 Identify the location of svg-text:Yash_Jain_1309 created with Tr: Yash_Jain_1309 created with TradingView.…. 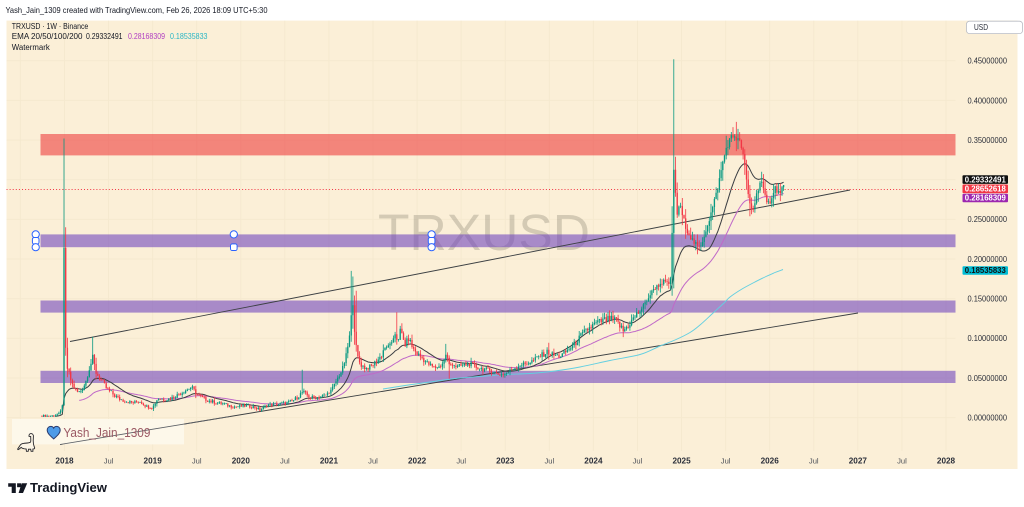
(137, 10).